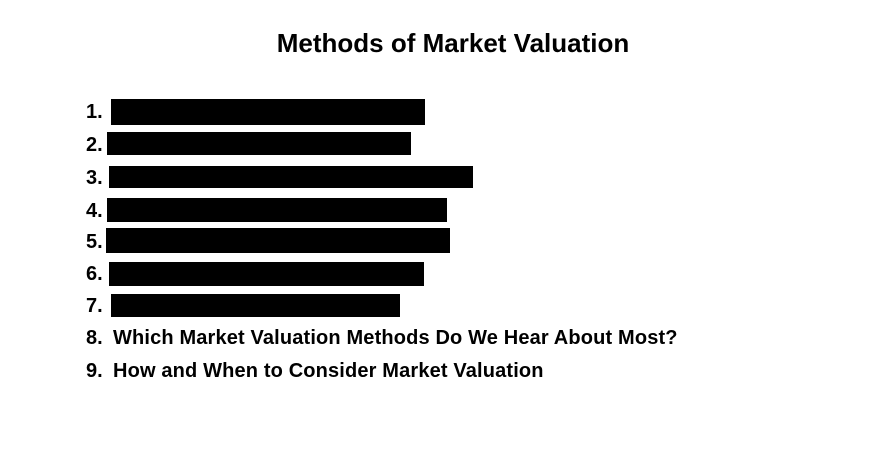 The height and width of the screenshot is (457, 870). Describe the element at coordinates (453, 43) in the screenshot. I see `title: Methods of Market Valuation` at that location.